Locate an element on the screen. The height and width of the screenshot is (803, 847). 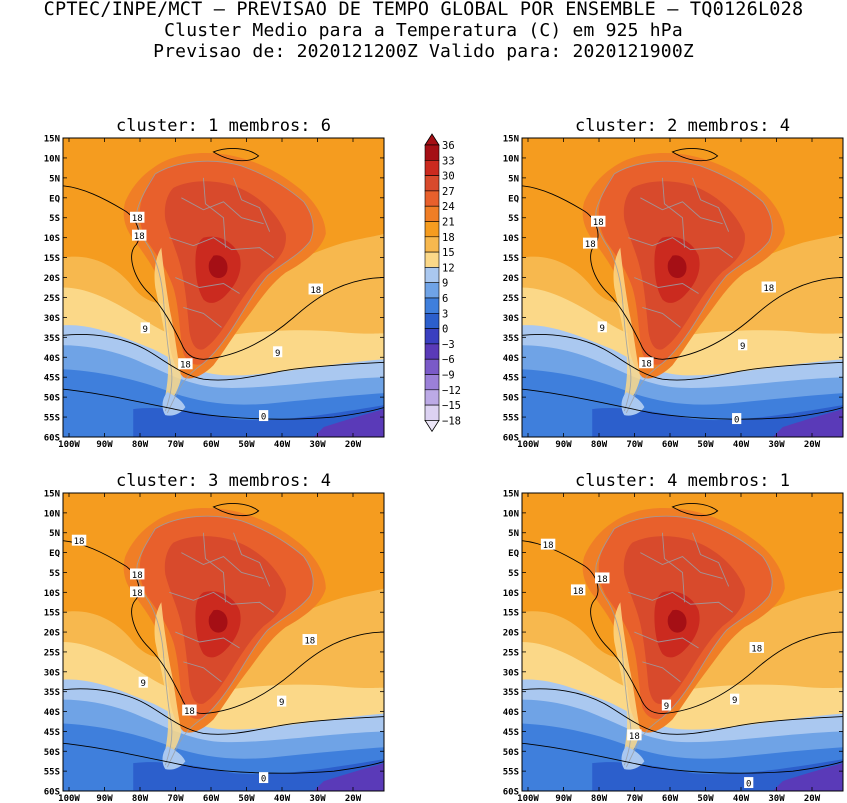
colorbar-level-label: 6 is located at coordinates (445, 299).